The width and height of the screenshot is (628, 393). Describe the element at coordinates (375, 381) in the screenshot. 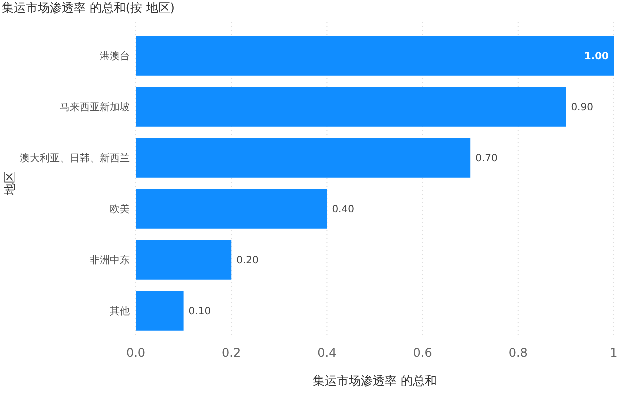

I see `x-axis-title: 集运市场渗透率 的总和` at that location.